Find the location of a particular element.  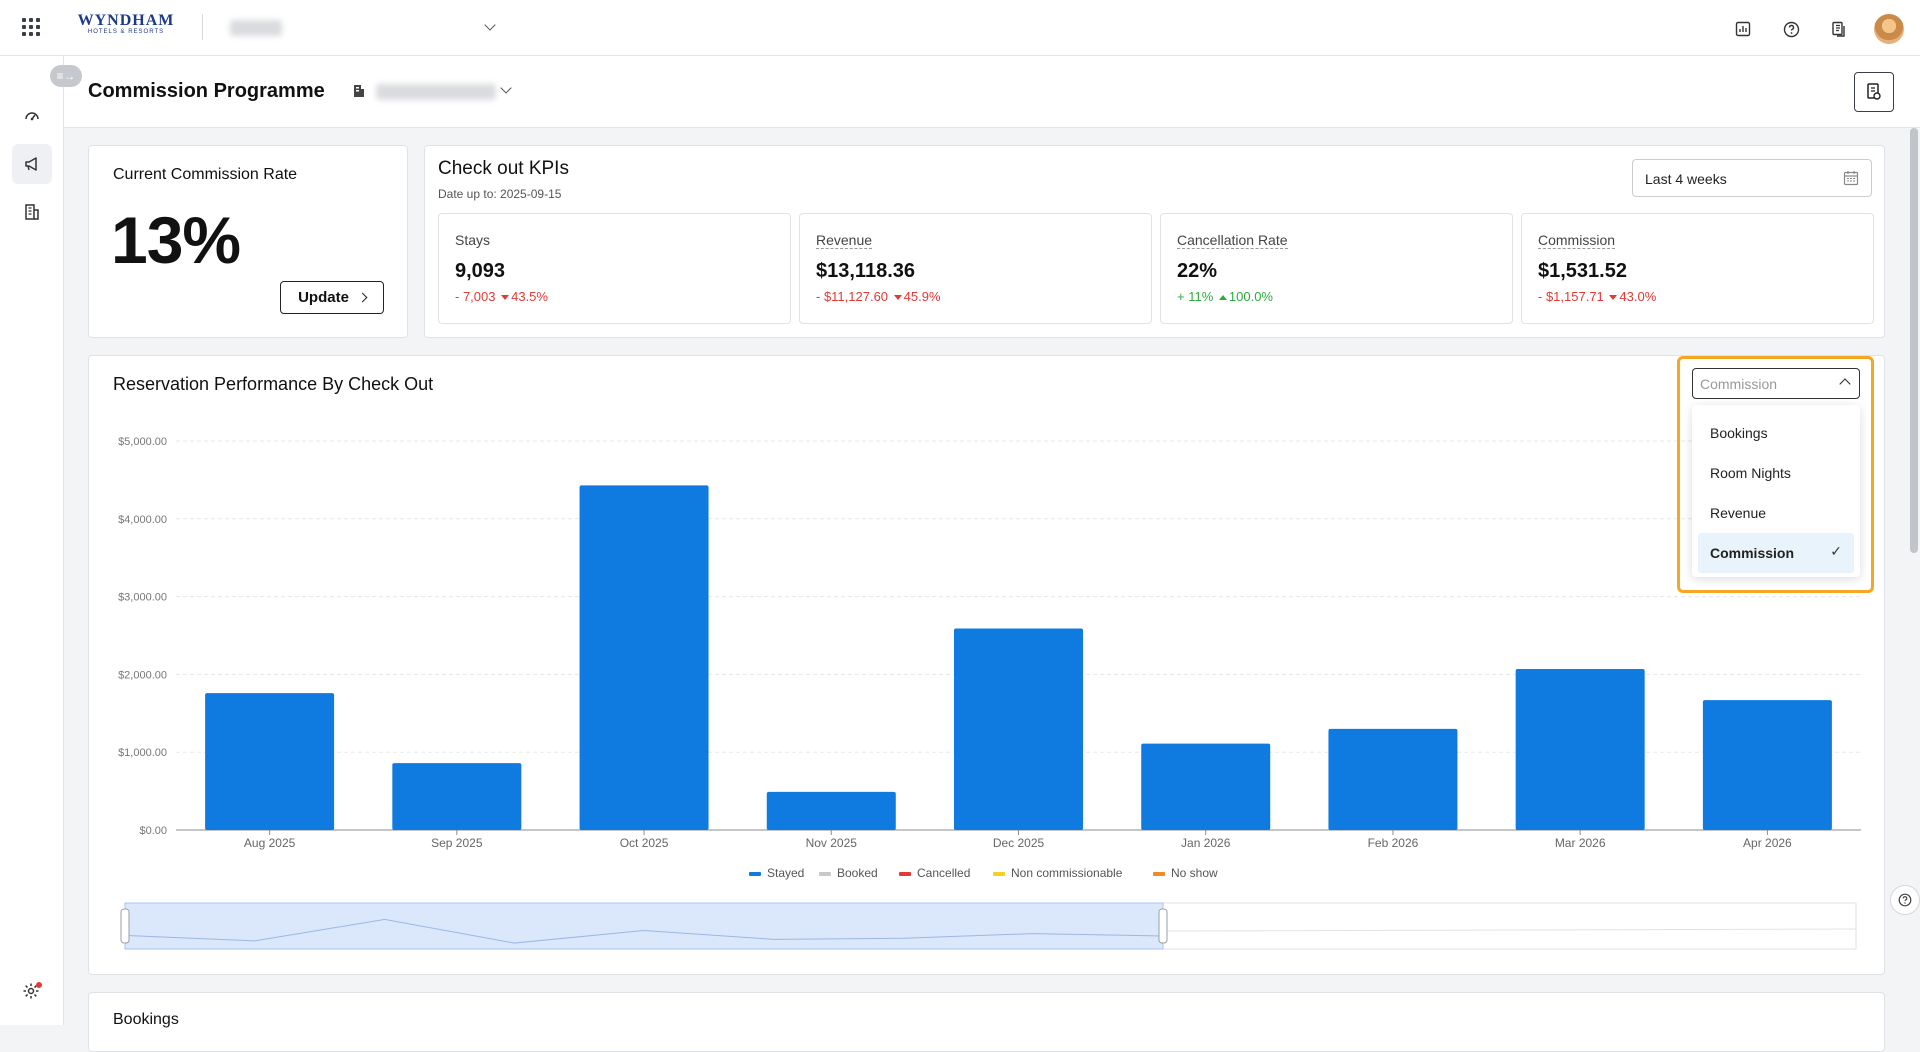

menu-item-commission: Commission ✓ is located at coordinates (1776, 553).